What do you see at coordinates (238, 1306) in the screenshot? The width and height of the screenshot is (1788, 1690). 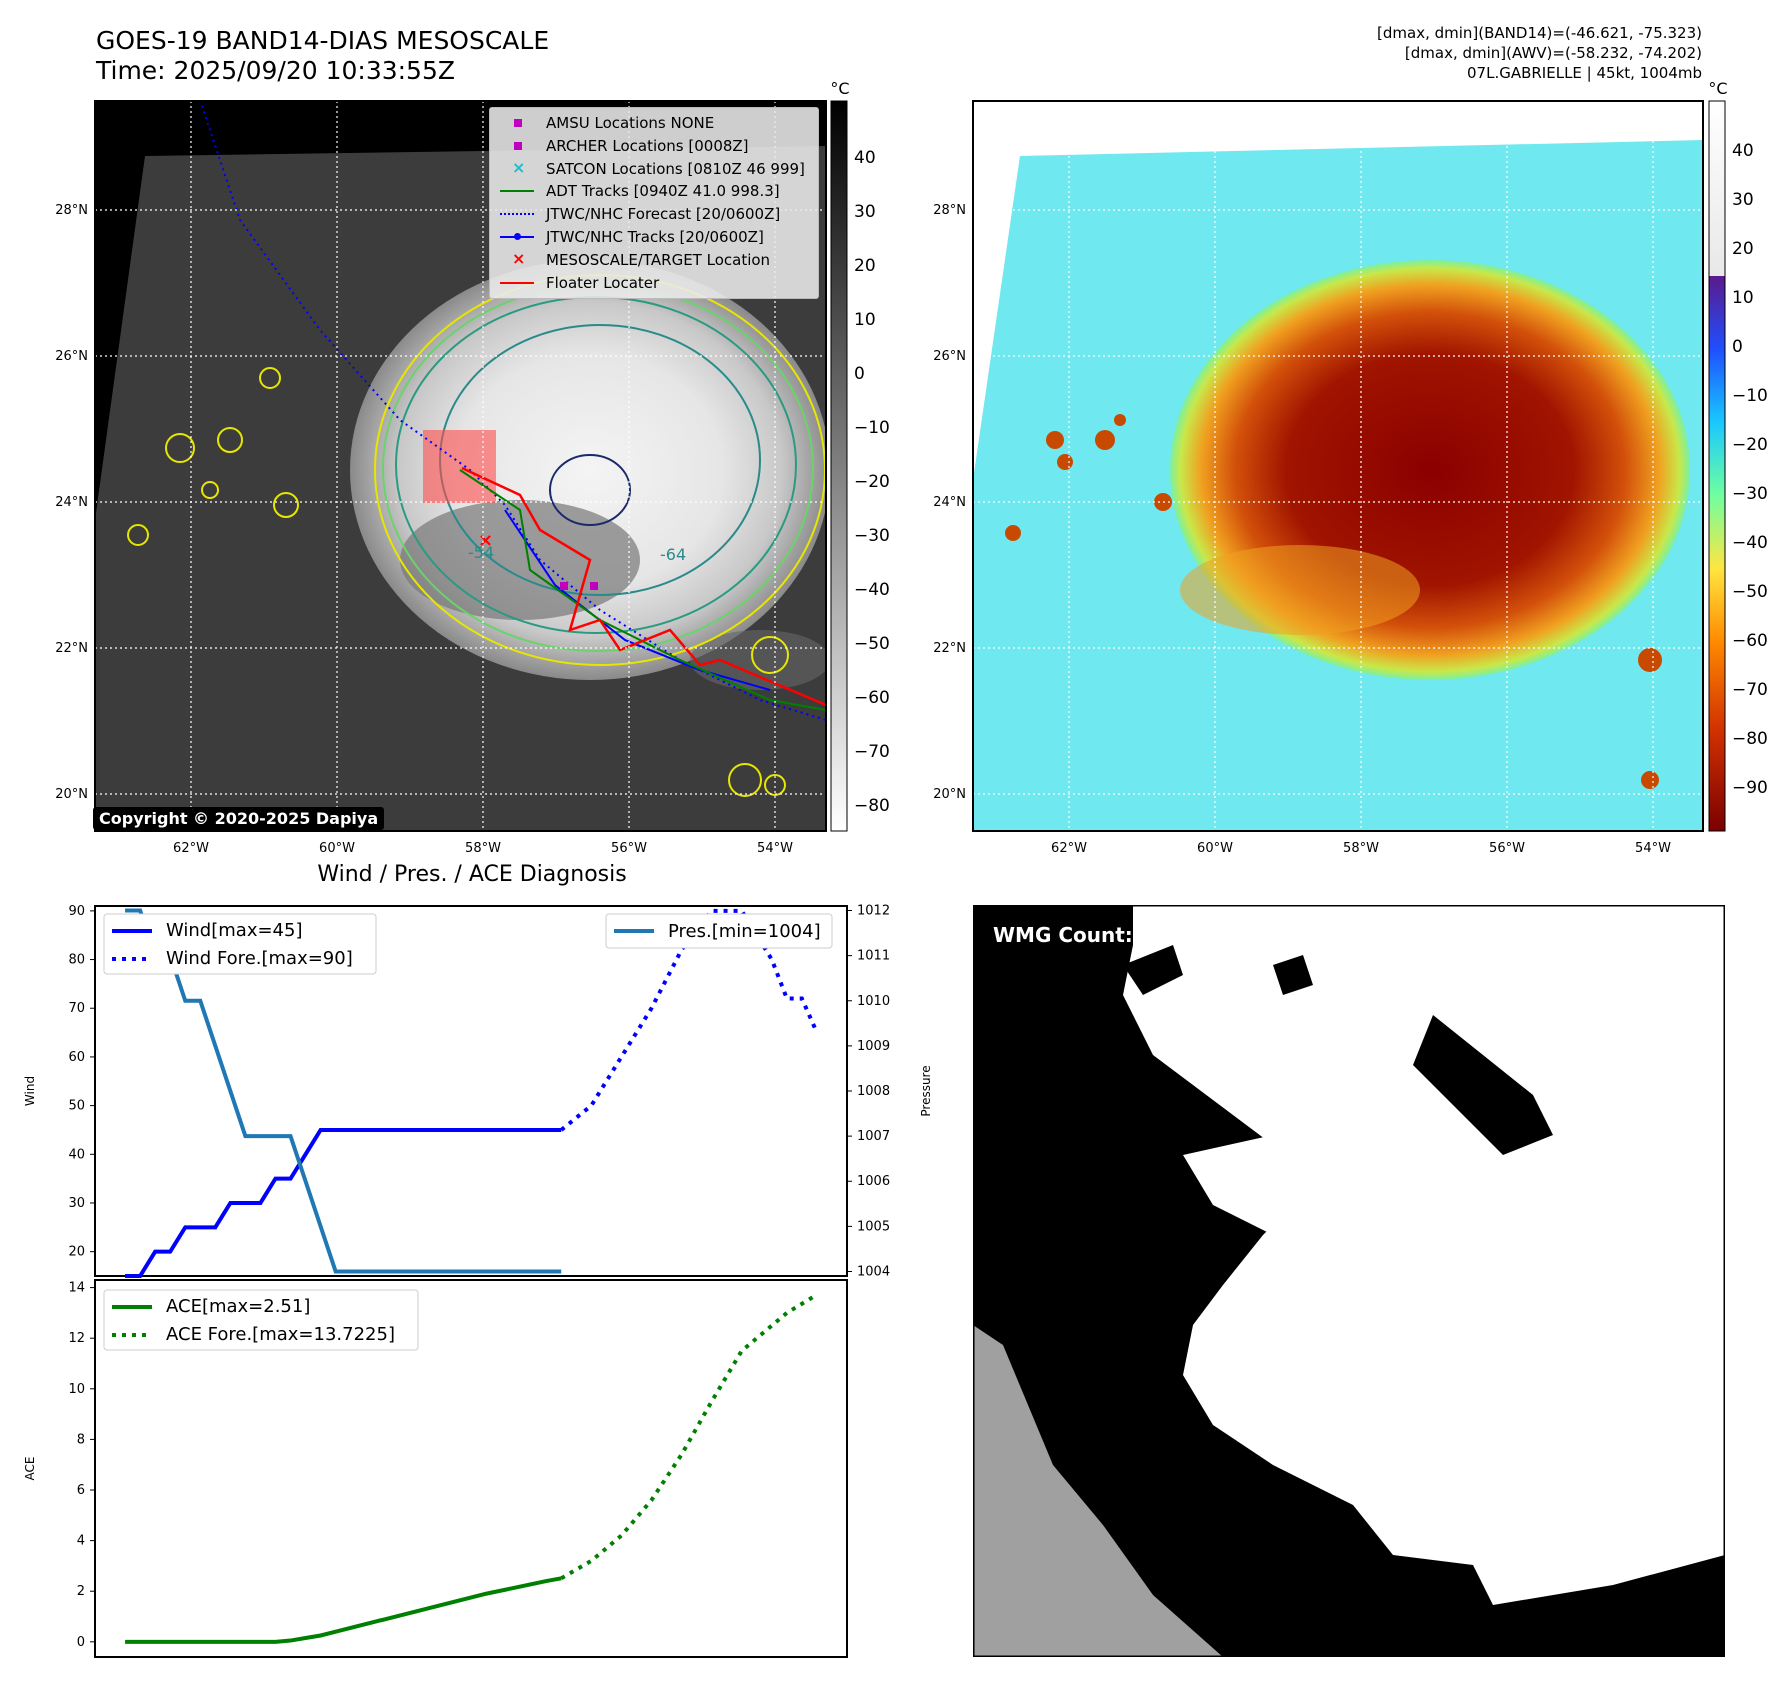 I see `legend-label: ACE[max=2.51]` at bounding box center [238, 1306].